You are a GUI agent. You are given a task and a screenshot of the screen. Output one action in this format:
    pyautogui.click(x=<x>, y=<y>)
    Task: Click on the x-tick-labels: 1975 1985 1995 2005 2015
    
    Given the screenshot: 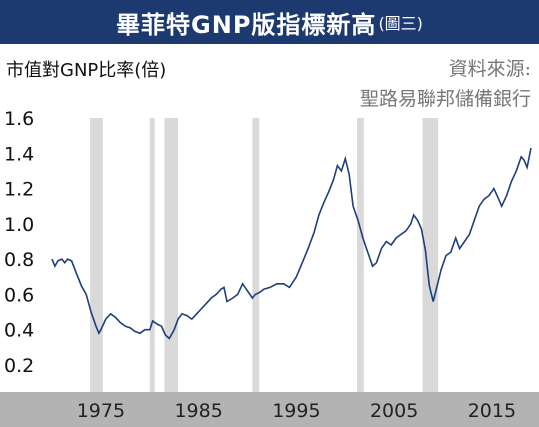 What is the action you would take?
    pyautogui.click(x=296, y=411)
    